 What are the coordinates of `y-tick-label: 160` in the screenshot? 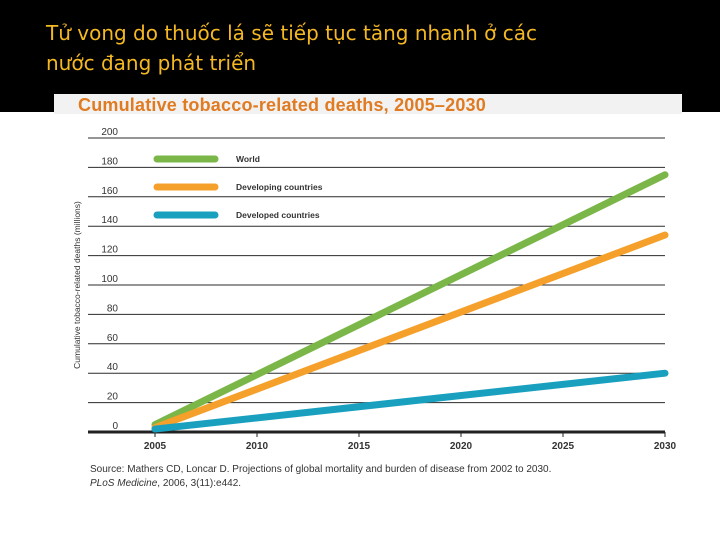 It's located at (109, 191).